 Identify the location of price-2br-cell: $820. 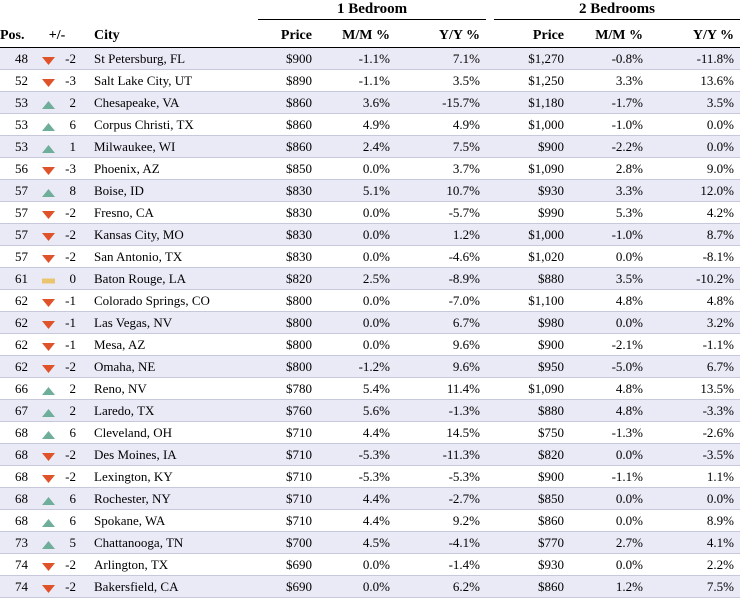
(551, 454).